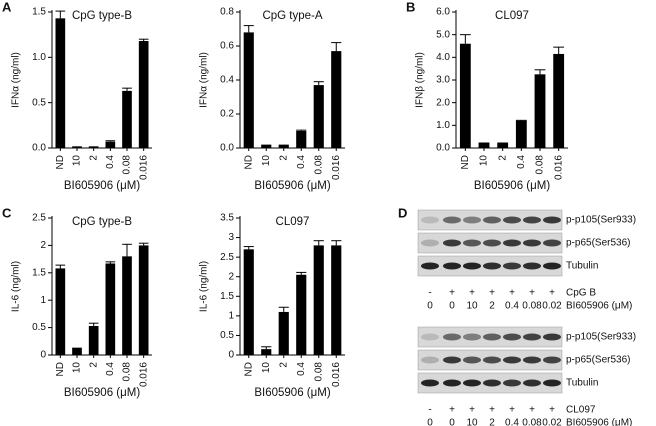  I want to click on y-tick-label: 3.5, so click(227, 218).